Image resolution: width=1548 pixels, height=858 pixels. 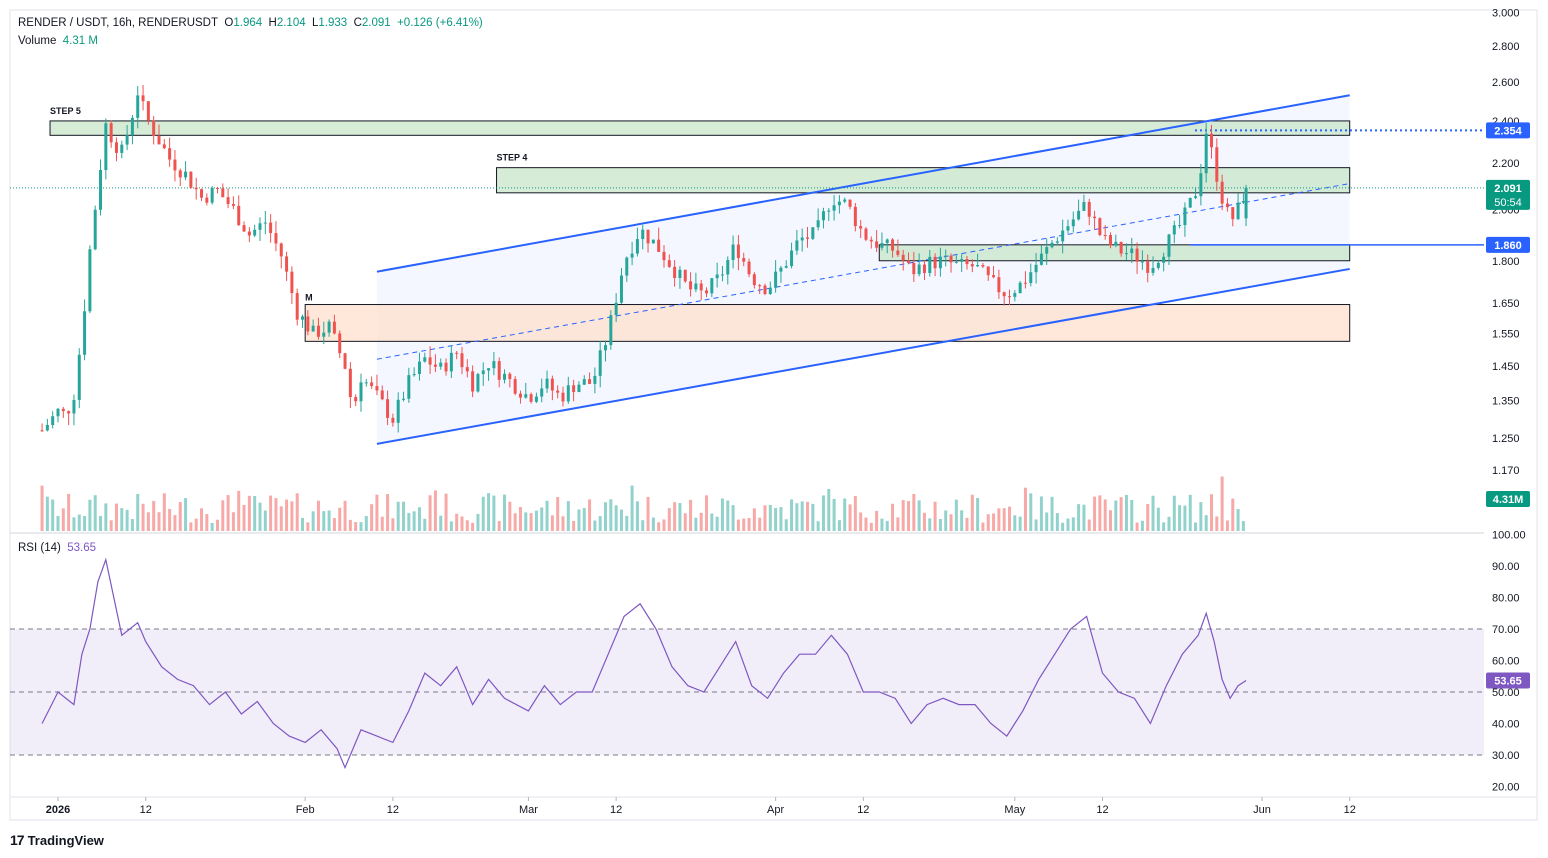 What do you see at coordinates (863, 271) in the screenshot?
I see `channel-mid-line` at bounding box center [863, 271].